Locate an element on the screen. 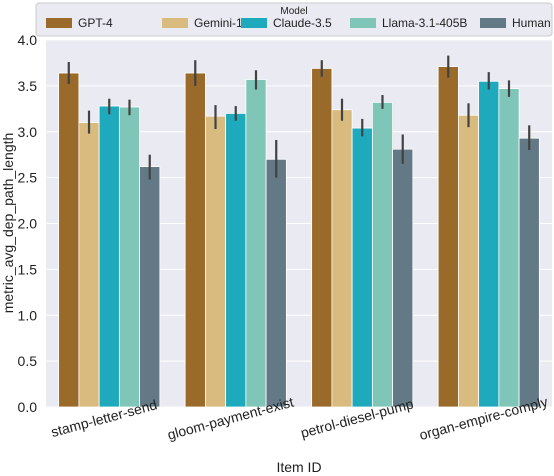 The width and height of the screenshot is (554, 476). bar-gemini-1-5-stamp-letter-send is located at coordinates (89, 265).